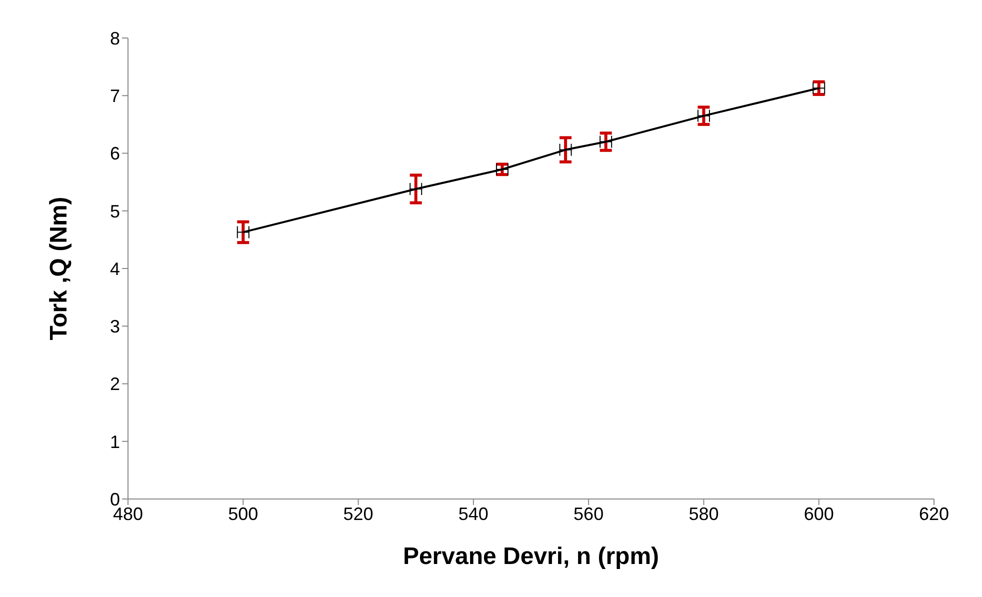 This screenshot has height=597, width=982. I want to click on y-tick-label: 2, so click(115, 384).